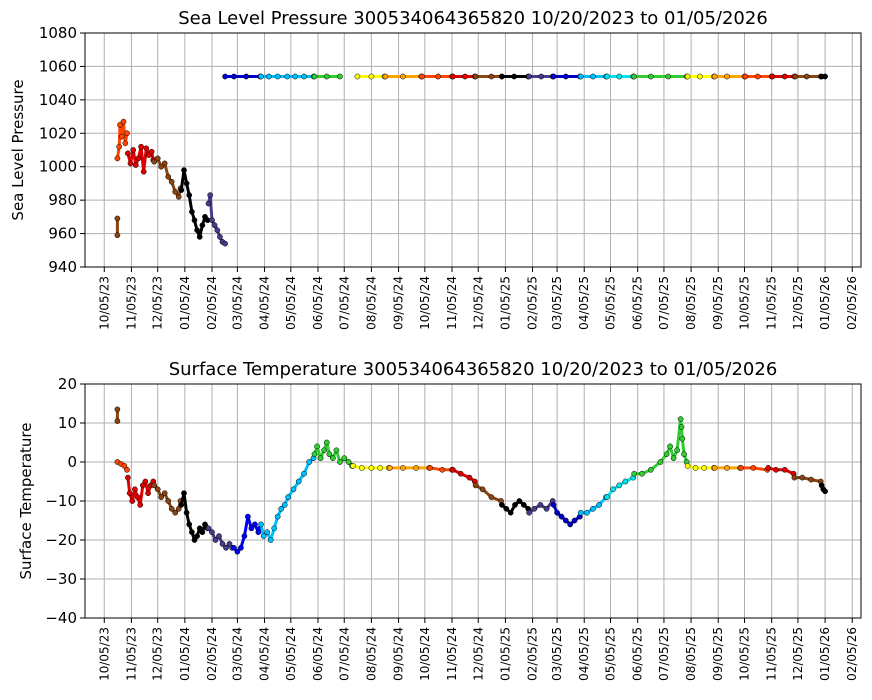 This screenshot has width=872, height=700. I want to click on y-tick-label: 980, so click(62, 200).